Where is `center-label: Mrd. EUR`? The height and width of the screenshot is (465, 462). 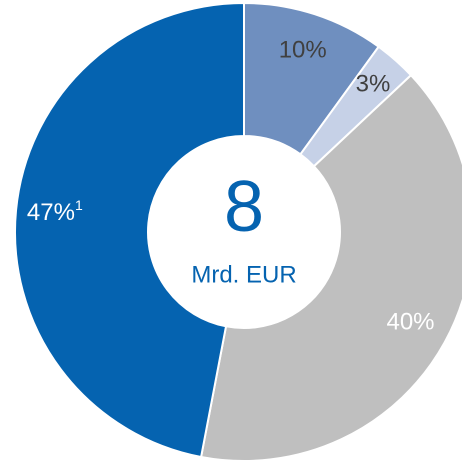 center-label: Mrd. EUR is located at coordinates (243, 274).